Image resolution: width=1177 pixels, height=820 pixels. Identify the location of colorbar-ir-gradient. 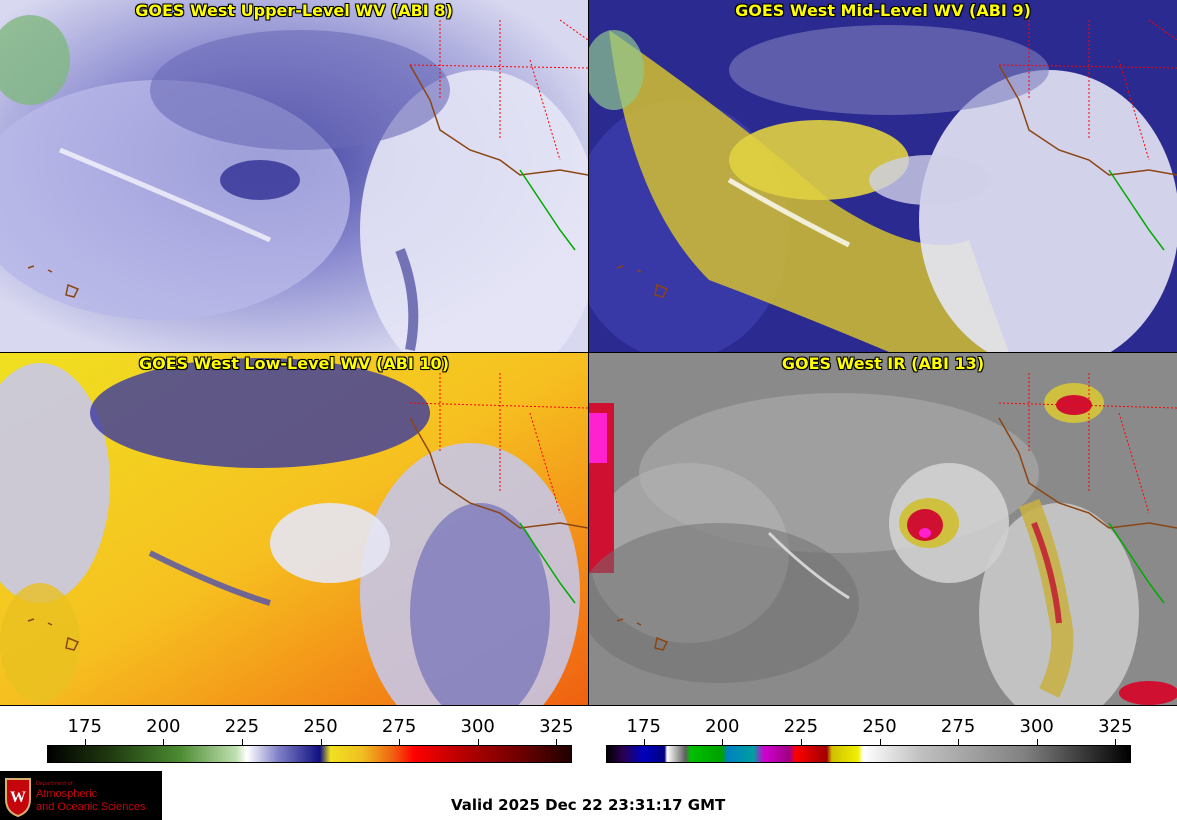
(868, 754).